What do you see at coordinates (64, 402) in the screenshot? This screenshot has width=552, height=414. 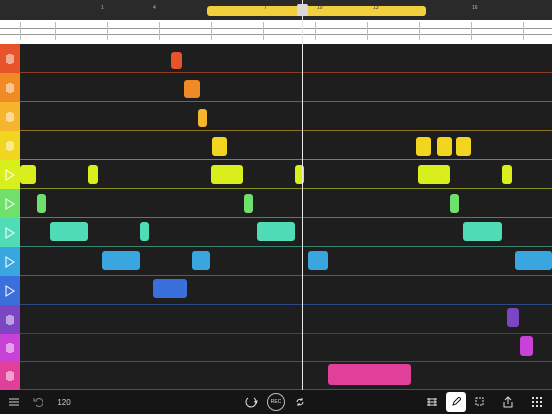 I see `tempo-display: 120` at bounding box center [64, 402].